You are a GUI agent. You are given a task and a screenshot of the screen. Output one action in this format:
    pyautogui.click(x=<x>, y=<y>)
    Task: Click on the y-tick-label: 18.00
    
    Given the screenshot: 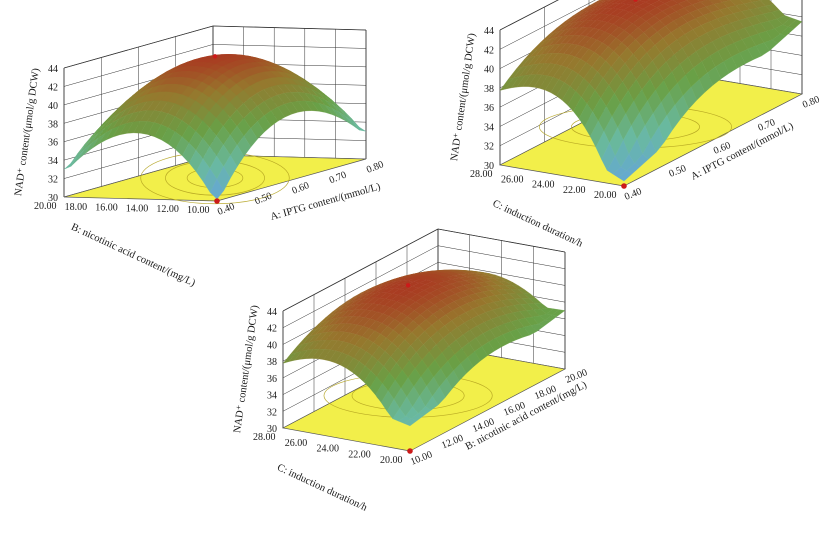 What is the action you would take?
    pyautogui.click(x=76, y=207)
    